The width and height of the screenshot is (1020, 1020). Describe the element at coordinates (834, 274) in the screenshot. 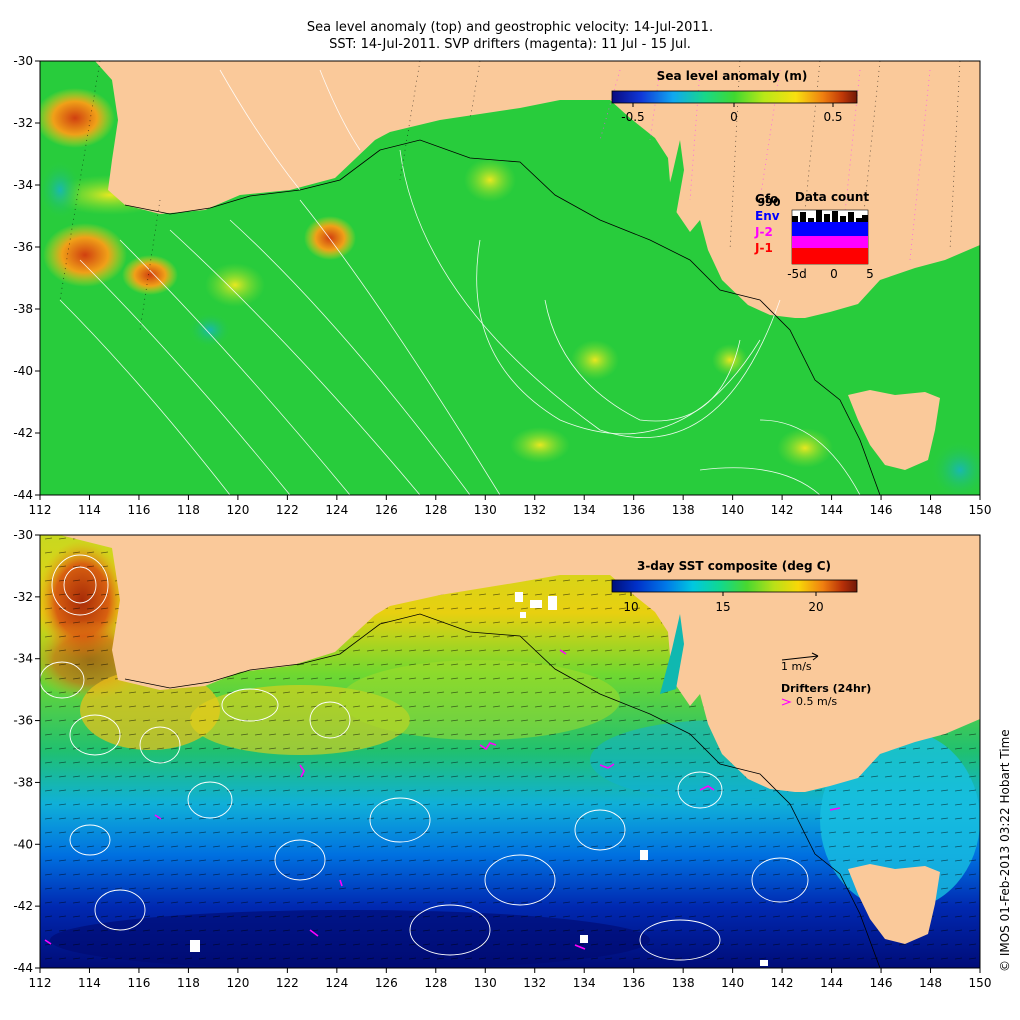

I see `data-count-xtick: 0` at that location.